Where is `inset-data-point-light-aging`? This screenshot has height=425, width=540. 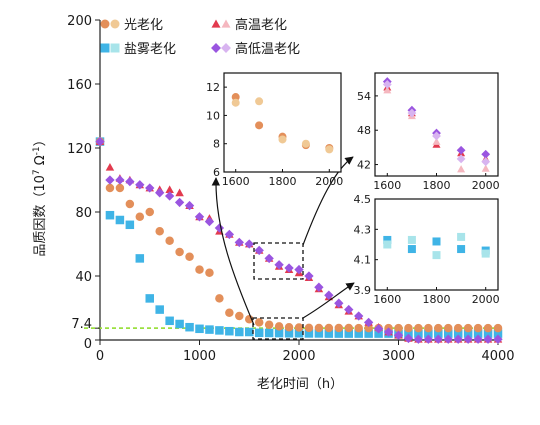
inset-data-point-light-aging is located at coordinates (259, 125).